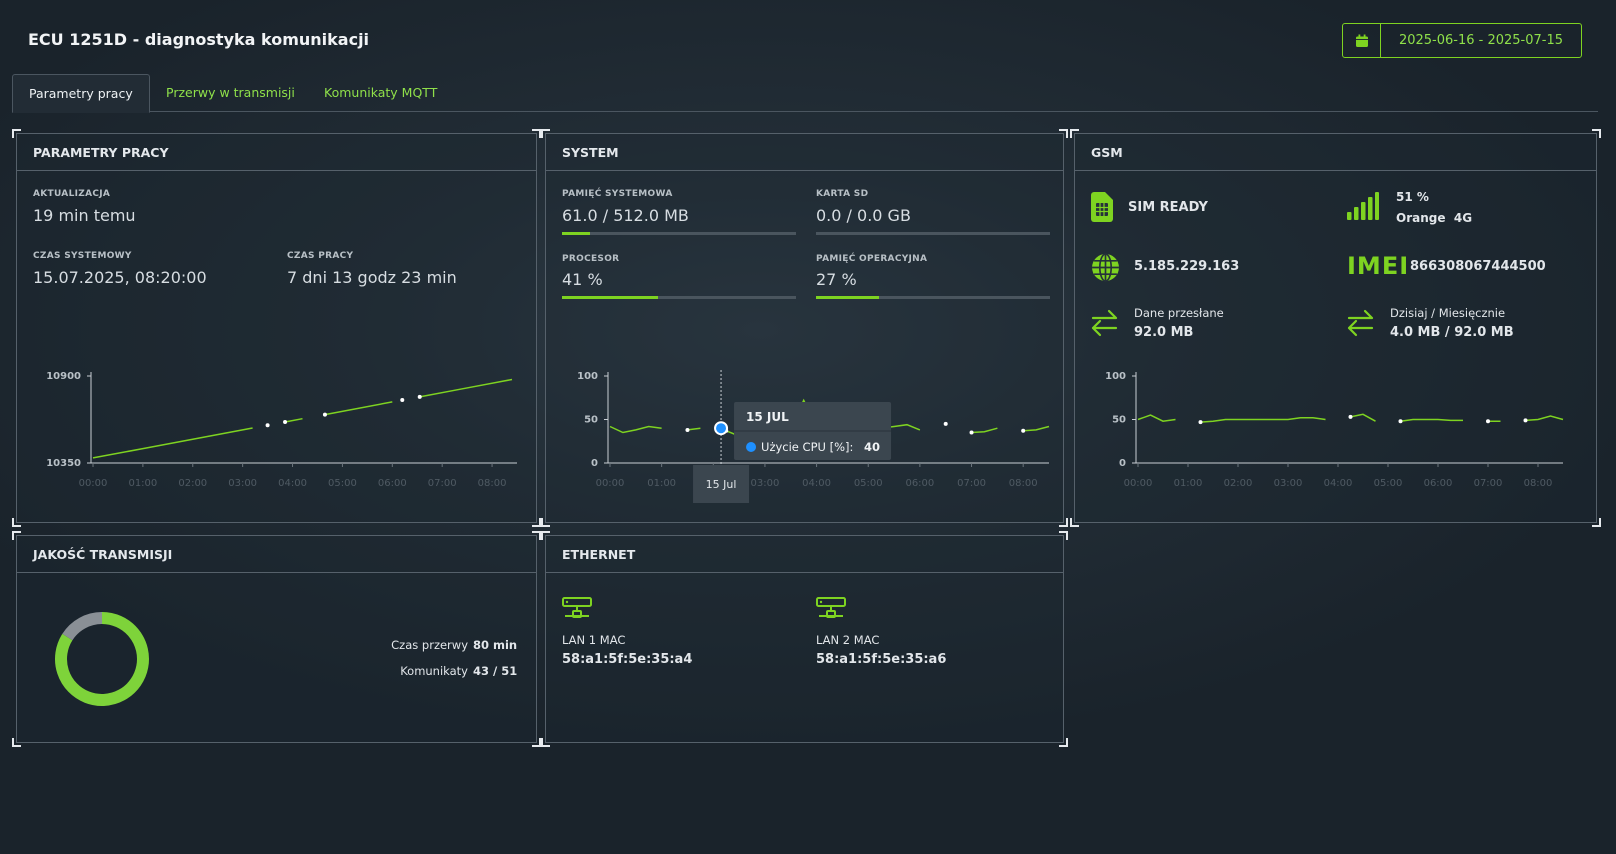 The image size is (1616, 854). I want to click on sim-icon, so click(1102, 207).